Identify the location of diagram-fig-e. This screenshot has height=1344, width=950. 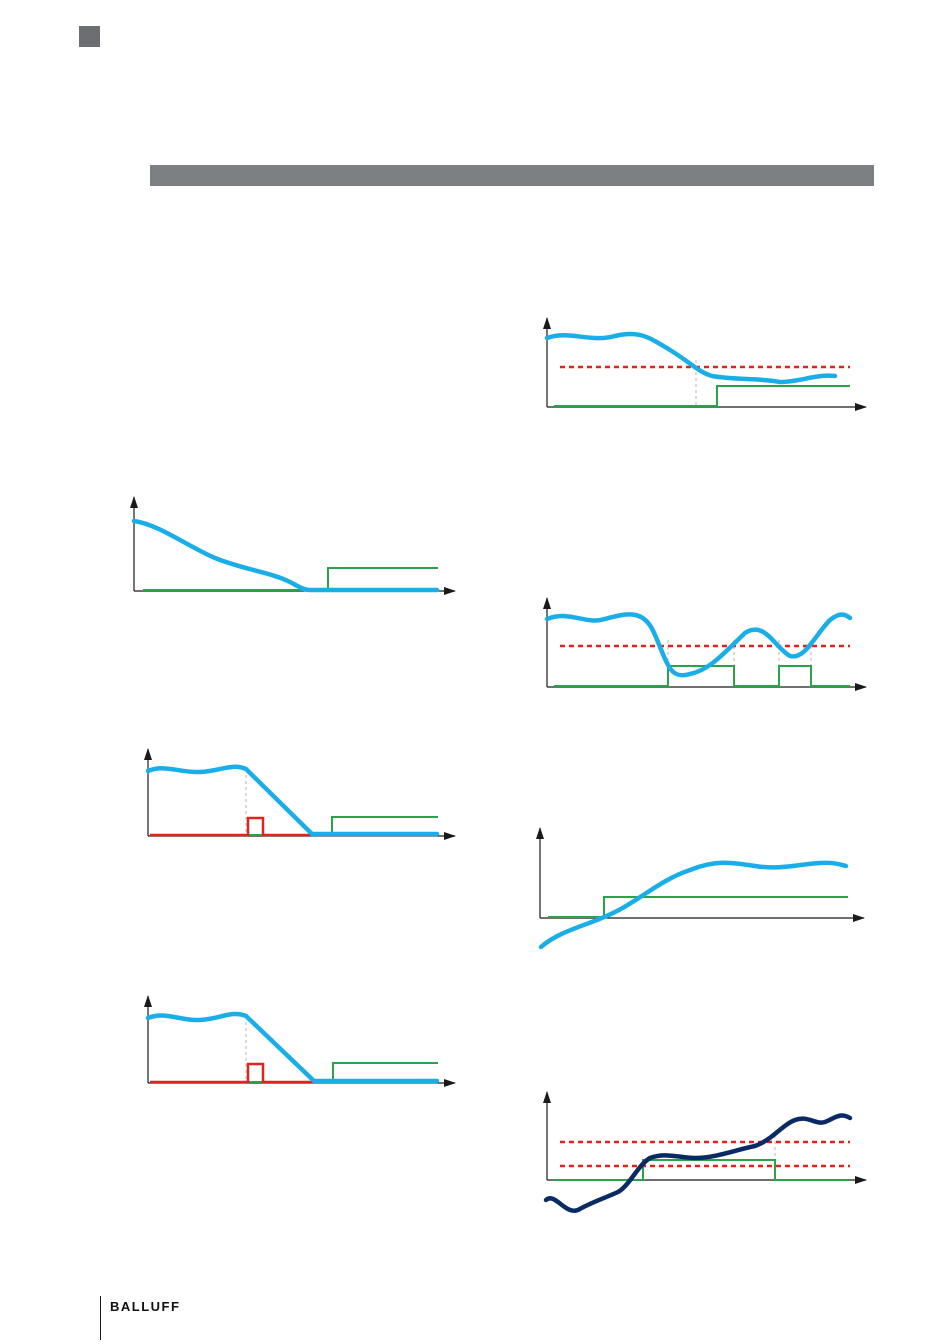
(705, 644).